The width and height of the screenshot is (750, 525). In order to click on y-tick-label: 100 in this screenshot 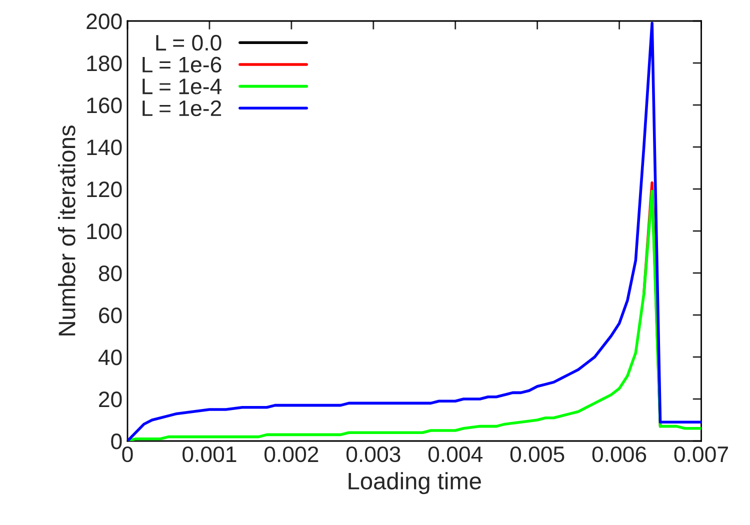, I will do `click(104, 232)`.